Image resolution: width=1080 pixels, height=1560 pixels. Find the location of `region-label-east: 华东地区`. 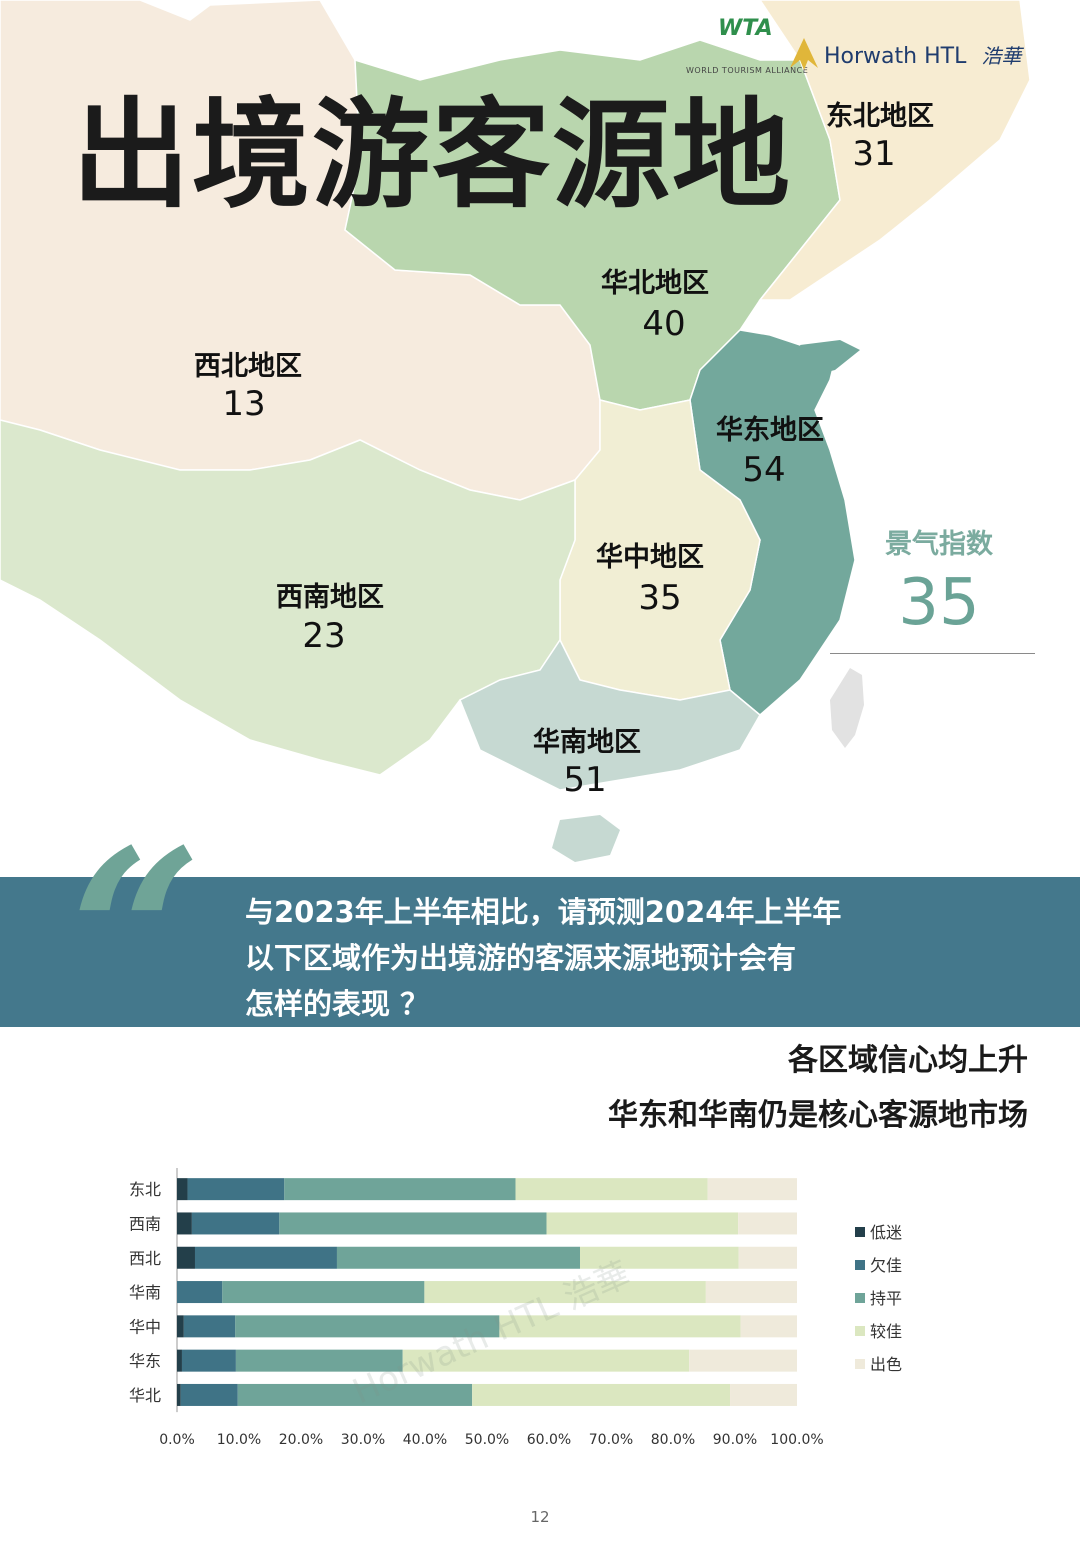

region-label-east: 华东地区 is located at coordinates (770, 430).